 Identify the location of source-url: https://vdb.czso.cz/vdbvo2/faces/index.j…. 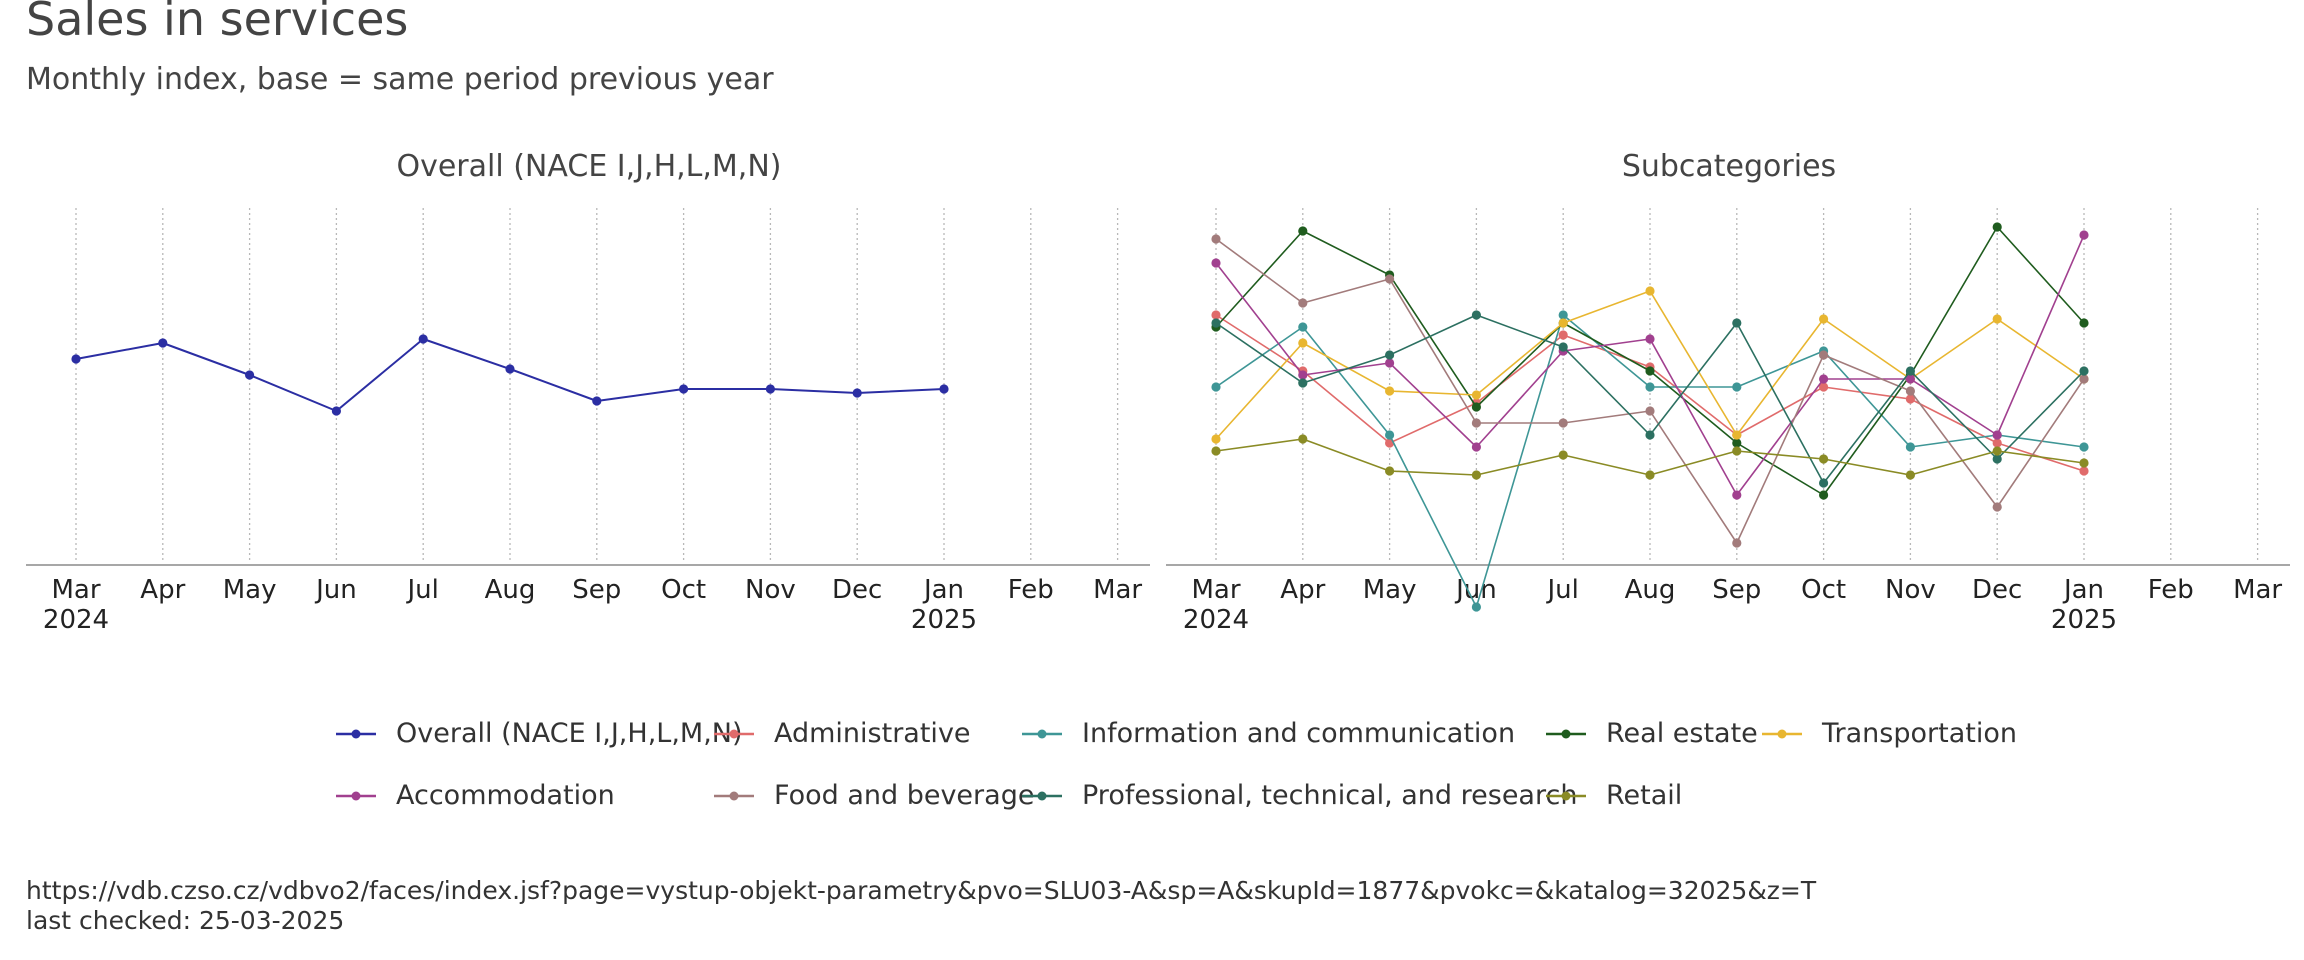
(921, 890).